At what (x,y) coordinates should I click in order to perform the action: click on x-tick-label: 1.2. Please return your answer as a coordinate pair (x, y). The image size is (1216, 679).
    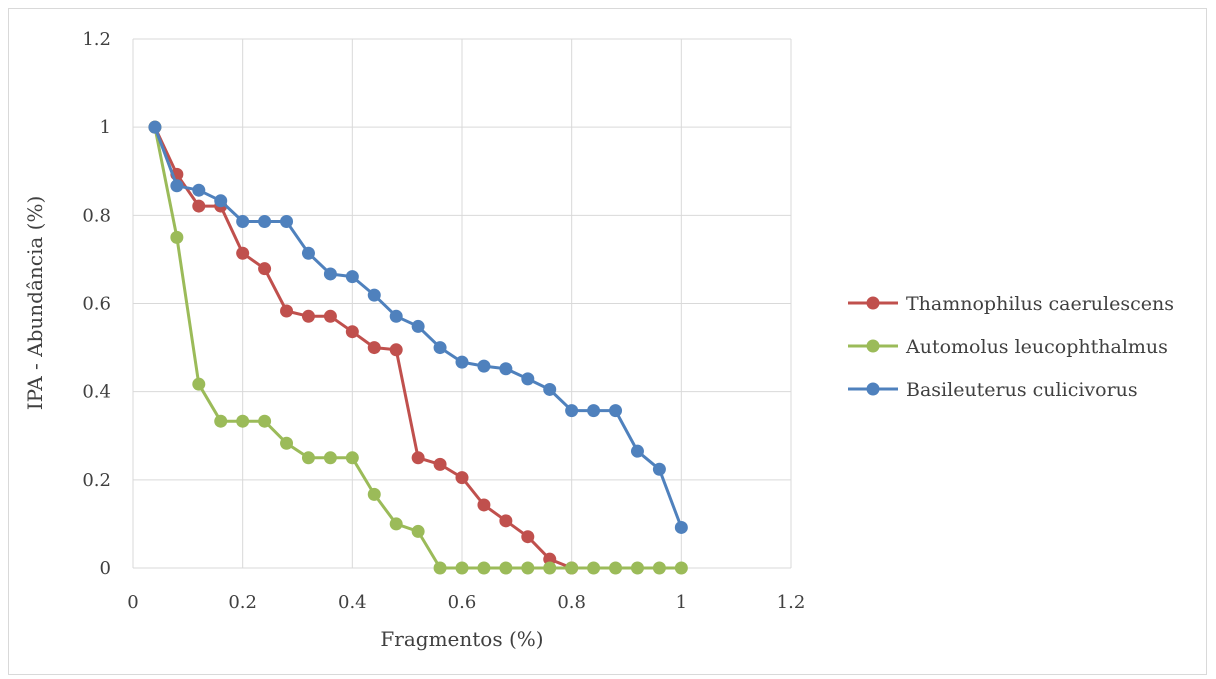
    Looking at the image, I should click on (791, 602).